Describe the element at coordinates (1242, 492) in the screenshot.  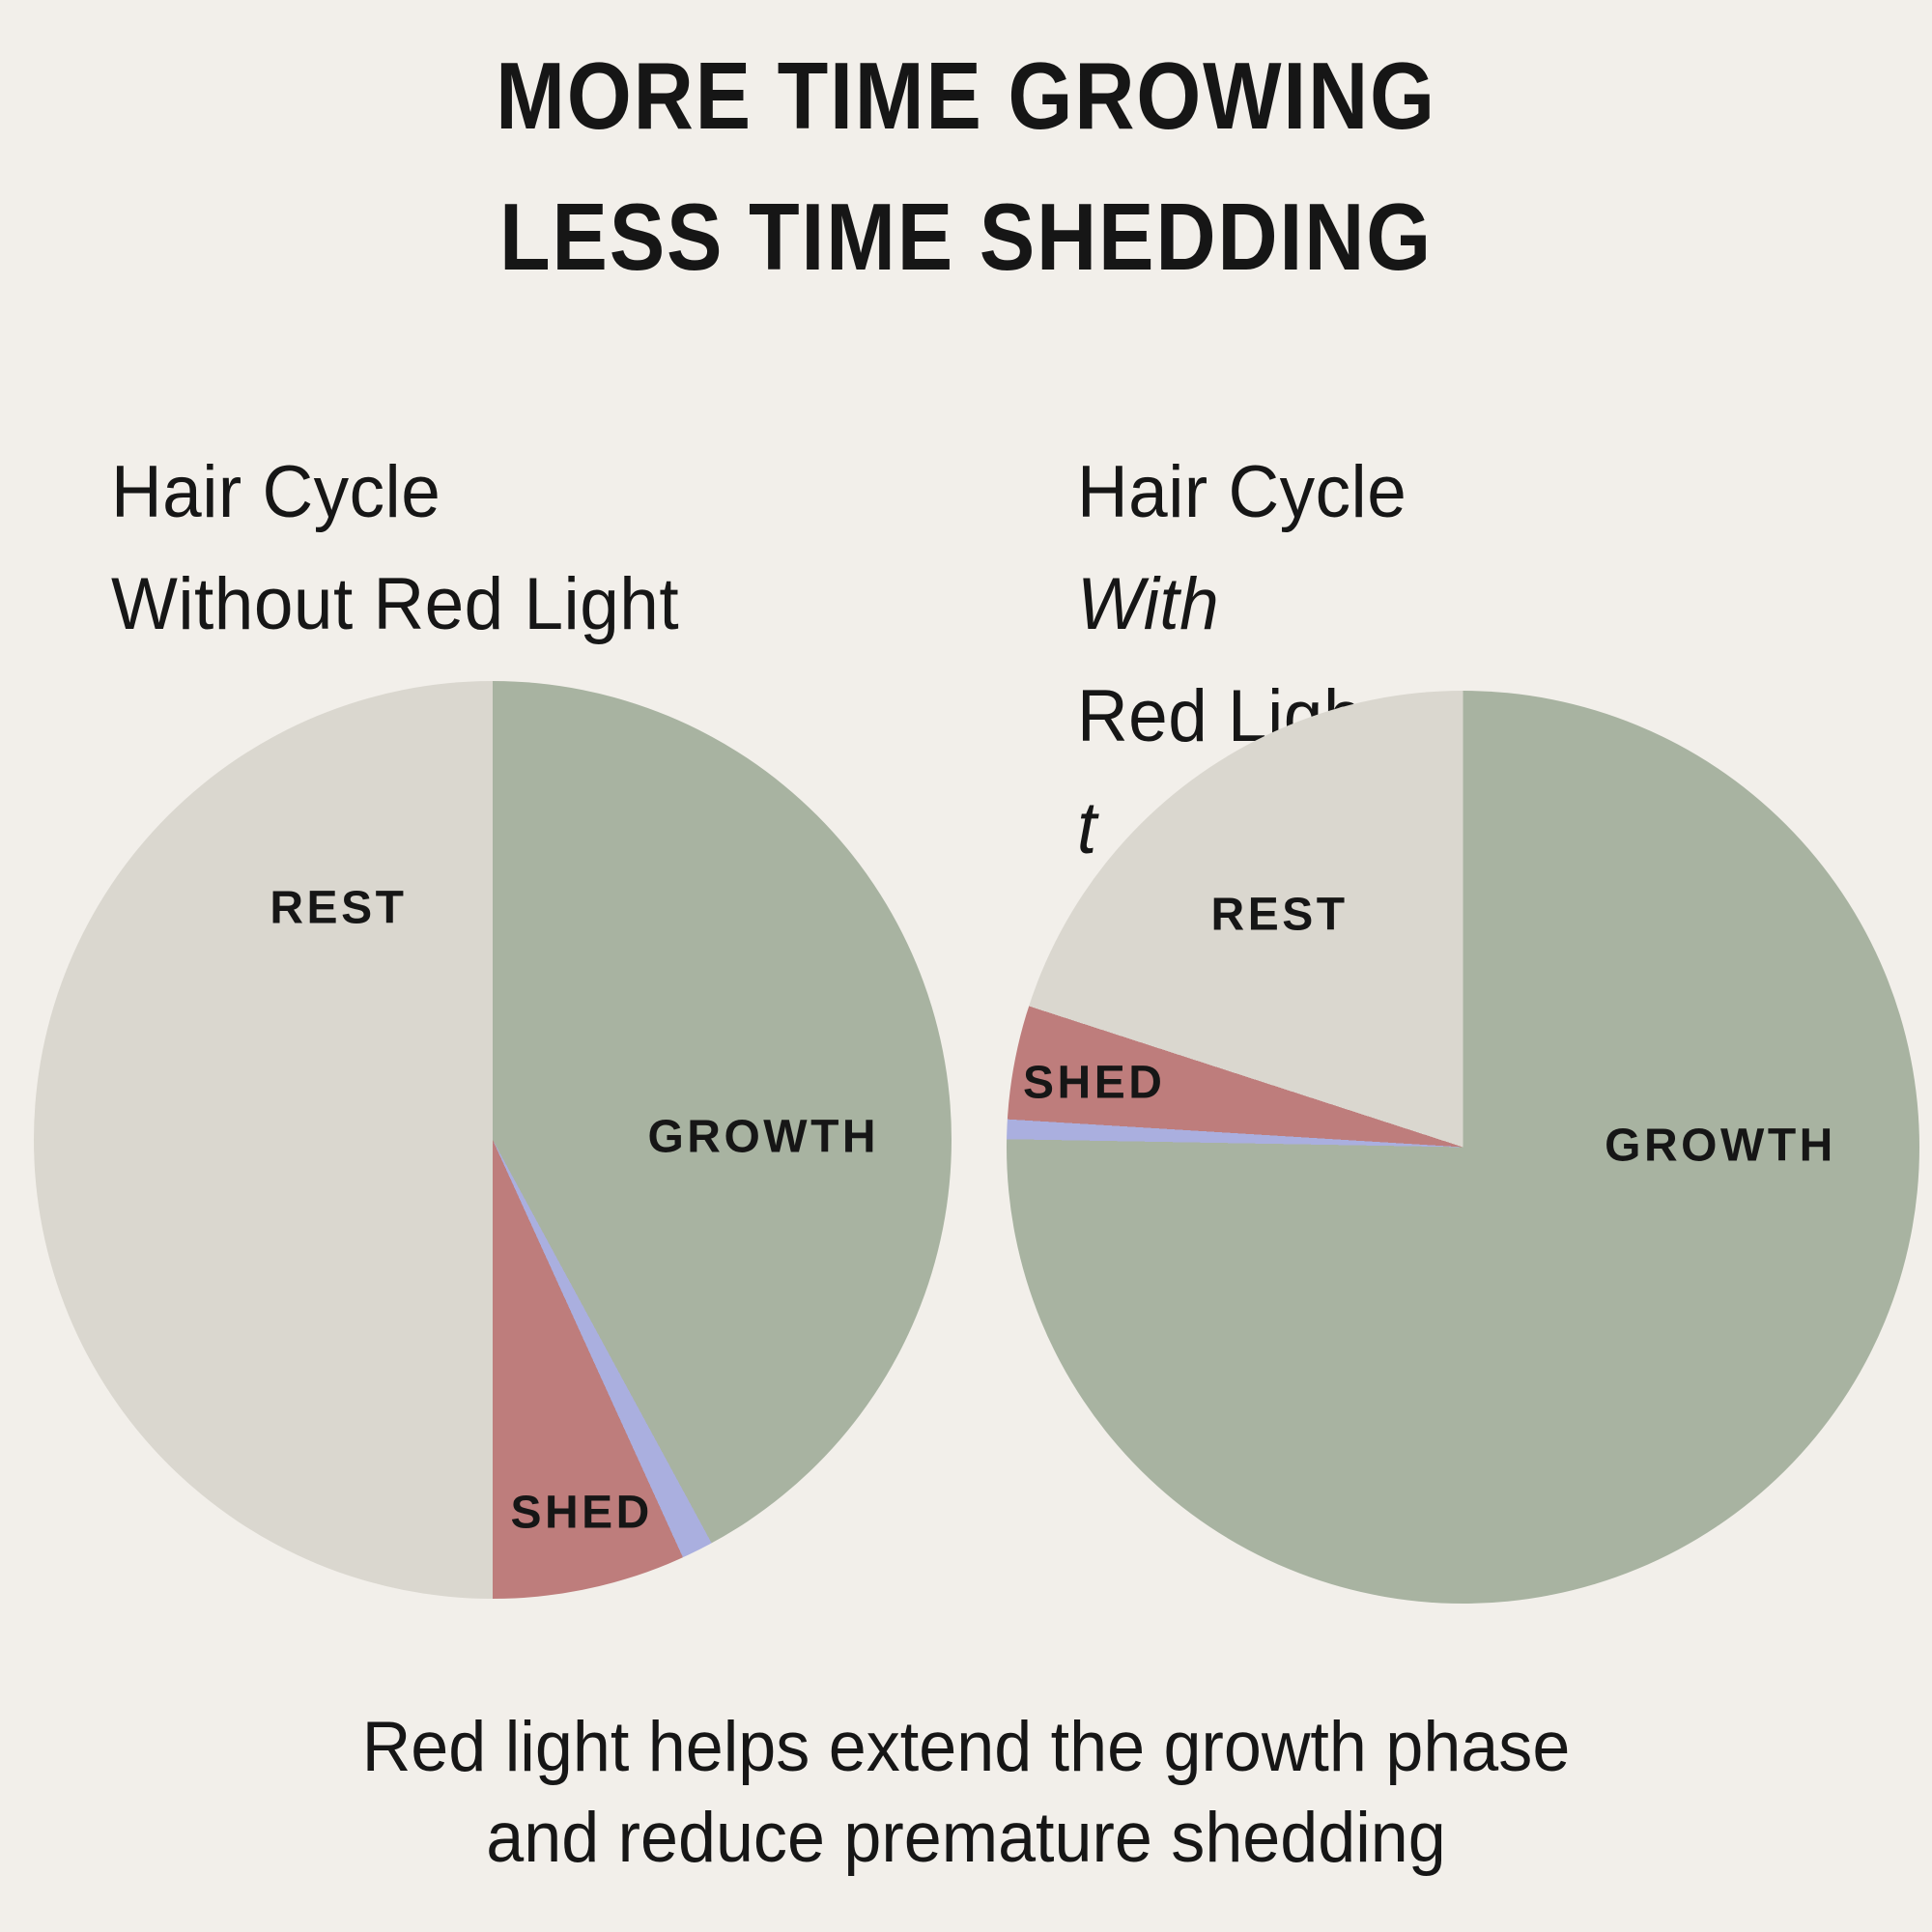
I see `chart-heading-with-line-1: Hair Cycle` at that location.